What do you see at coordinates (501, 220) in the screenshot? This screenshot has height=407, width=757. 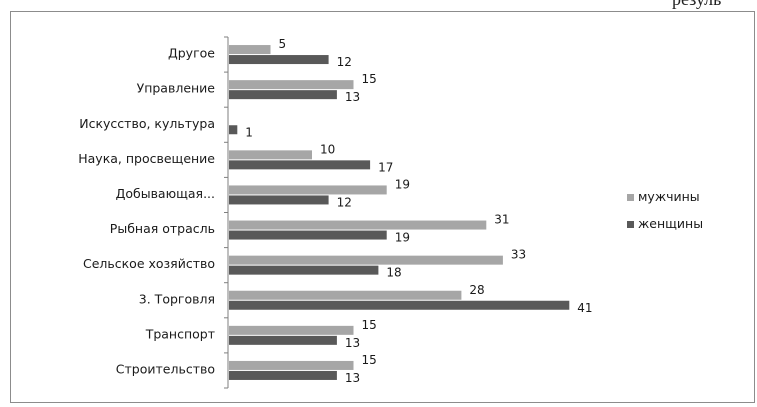 I see `value-label: 31` at bounding box center [501, 220].